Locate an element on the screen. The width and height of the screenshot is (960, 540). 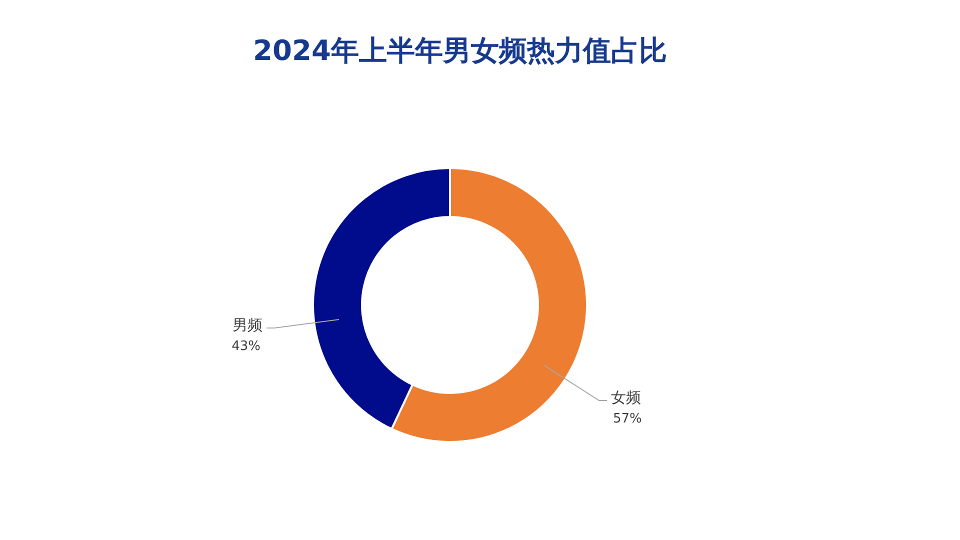
chart-title: 2024年上半年男女频热力值占比 is located at coordinates (460, 50).